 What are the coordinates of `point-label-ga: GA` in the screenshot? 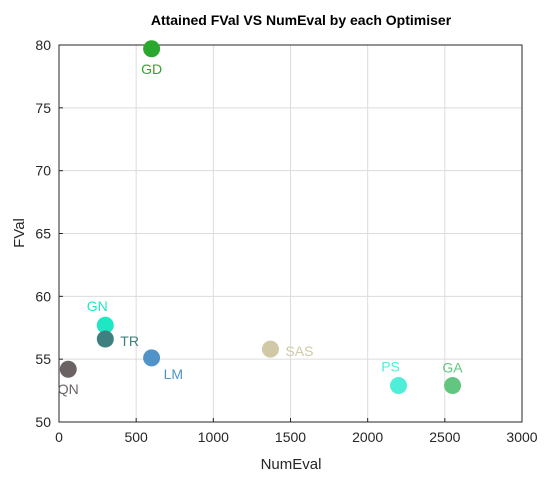 It's located at (452, 368).